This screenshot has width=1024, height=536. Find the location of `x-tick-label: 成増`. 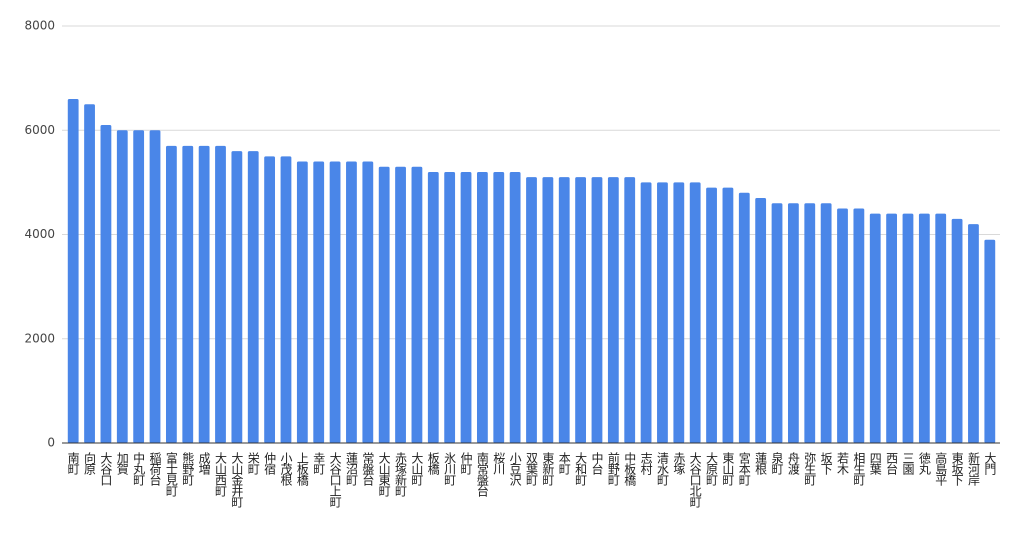

x-tick-label: 成増 is located at coordinates (204, 464).